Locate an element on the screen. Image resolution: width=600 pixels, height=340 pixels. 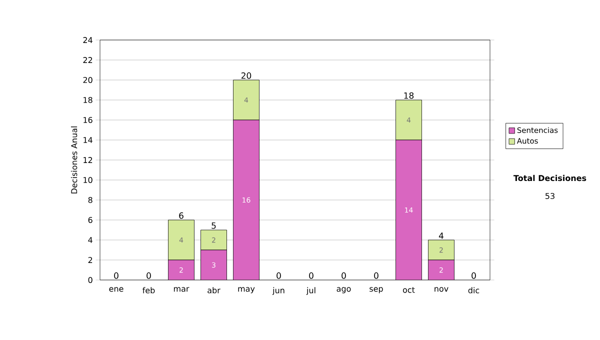
x-tick-label: ago is located at coordinates (343, 290).